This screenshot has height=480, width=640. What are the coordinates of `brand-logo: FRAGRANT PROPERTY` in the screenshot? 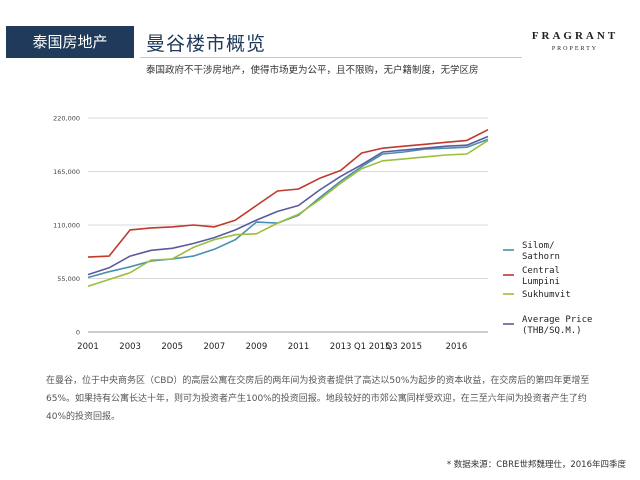 It's located at (575, 41).